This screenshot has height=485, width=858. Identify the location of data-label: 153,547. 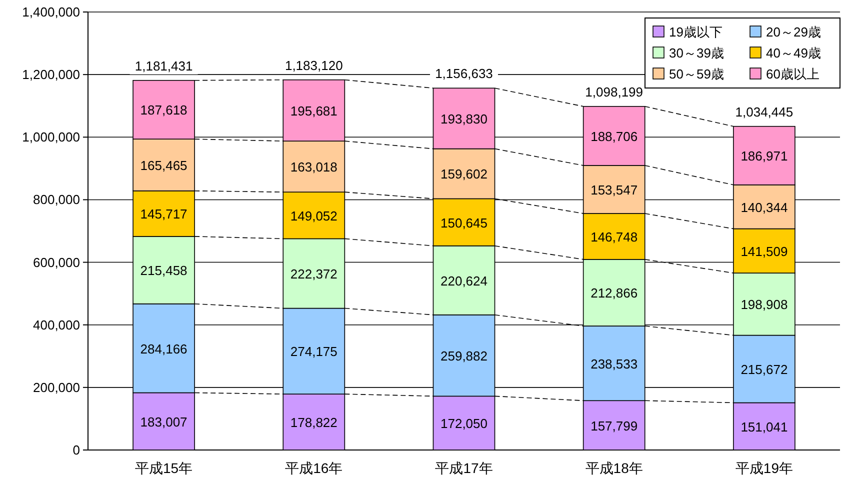
(614, 190).